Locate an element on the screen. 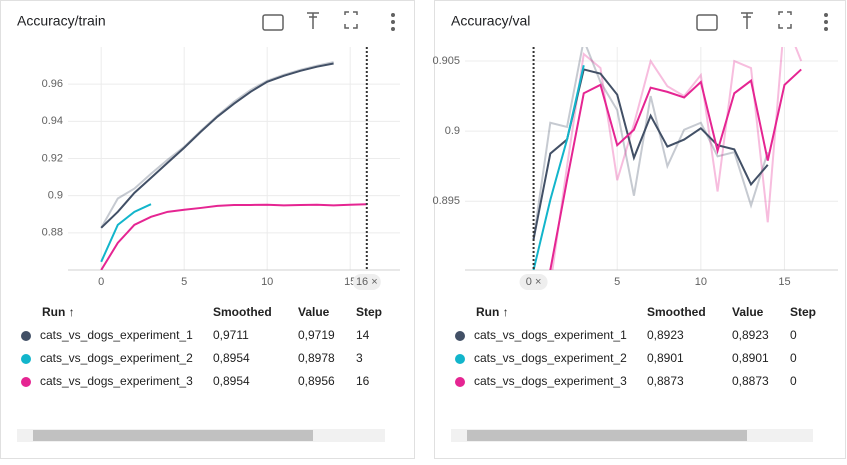 This screenshot has height=465, width=847. card-title: Accuracy/train is located at coordinates (61, 21).